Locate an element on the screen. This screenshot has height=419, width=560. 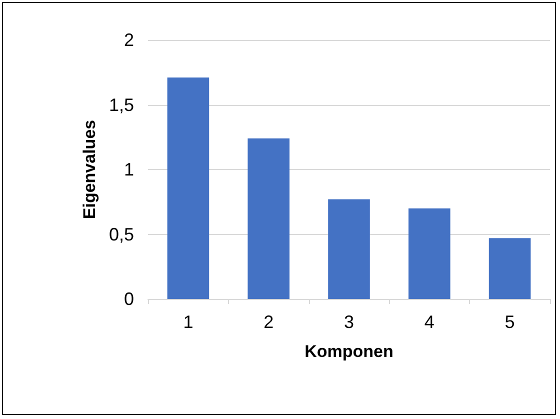
x-tick-label: 1 is located at coordinates (188, 322).